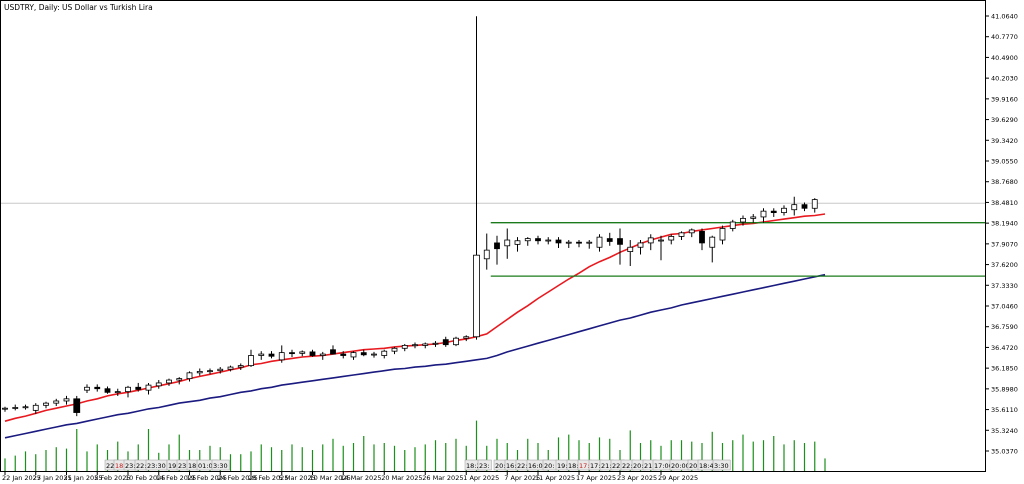 The image size is (1024, 484). I want to click on x-tick-label: 31 Jan 2025, so click(83, 478).